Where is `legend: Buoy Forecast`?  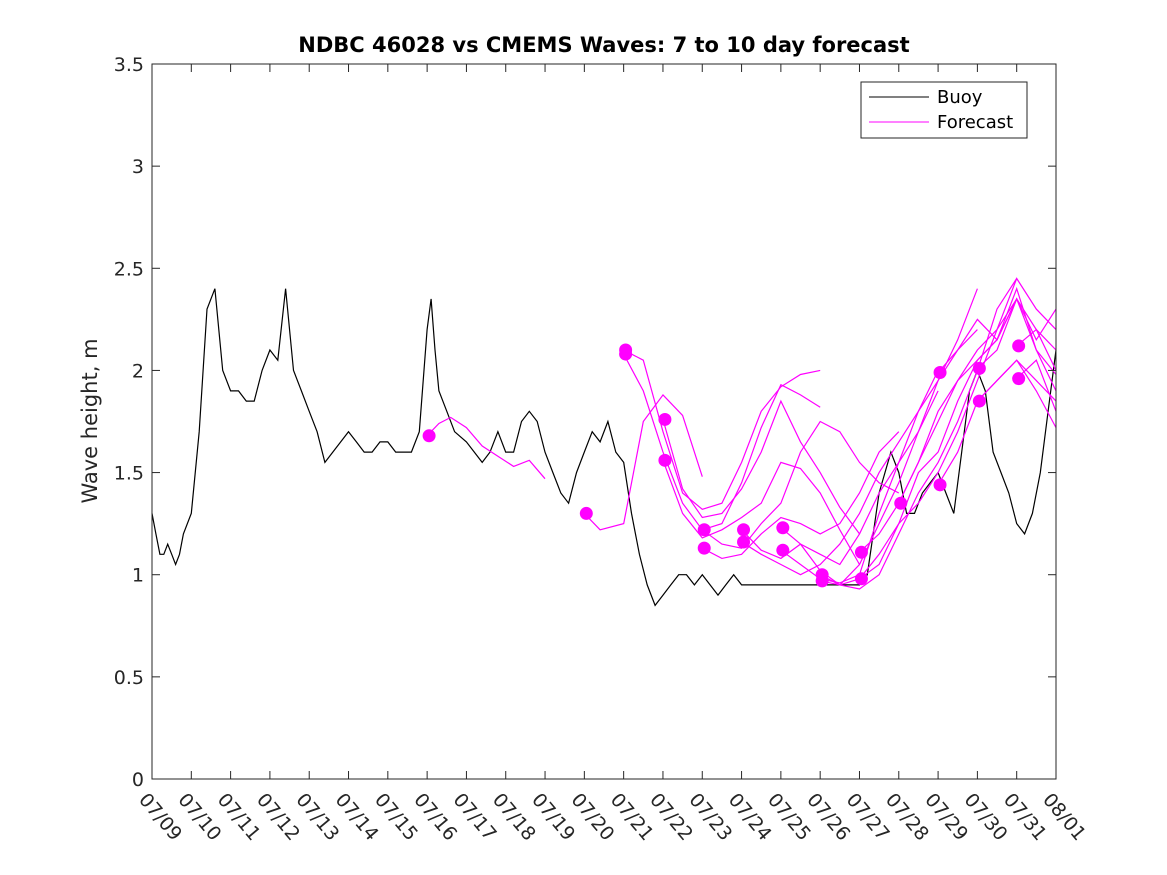 legend: Buoy Forecast is located at coordinates (944, 110).